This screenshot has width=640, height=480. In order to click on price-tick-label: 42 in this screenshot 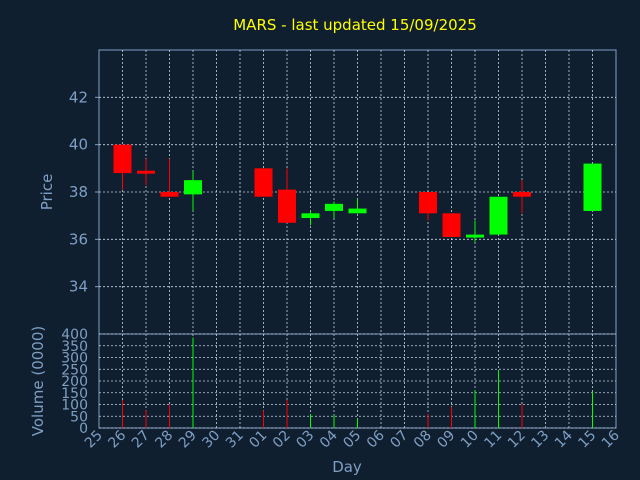, I will do `click(78, 97)`.